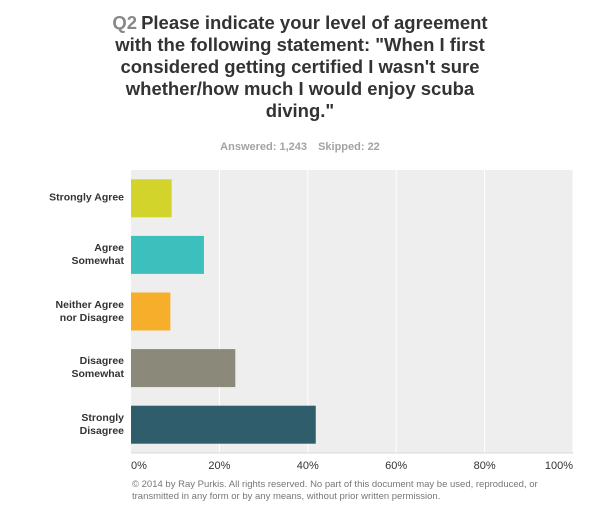  Describe the element at coordinates (139, 466) in the screenshot. I see `x-tick-label: 0%` at that location.